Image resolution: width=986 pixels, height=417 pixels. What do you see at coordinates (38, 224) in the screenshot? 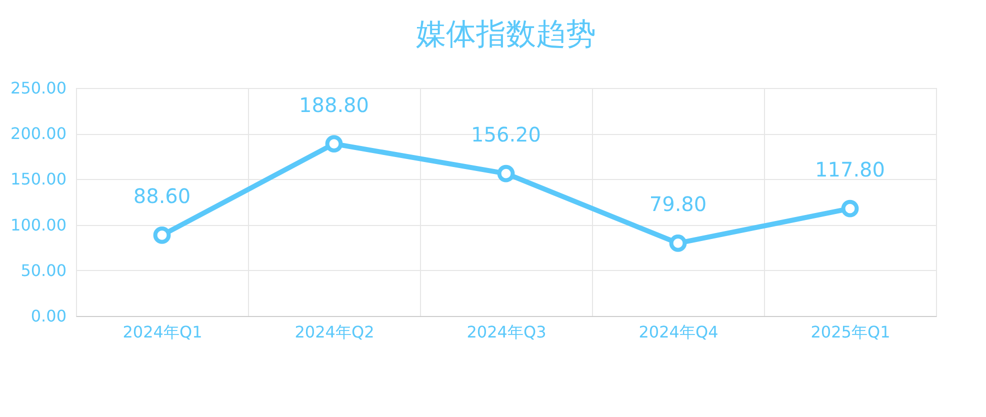
I see `y-tick-label: 100.00` at bounding box center [38, 224].